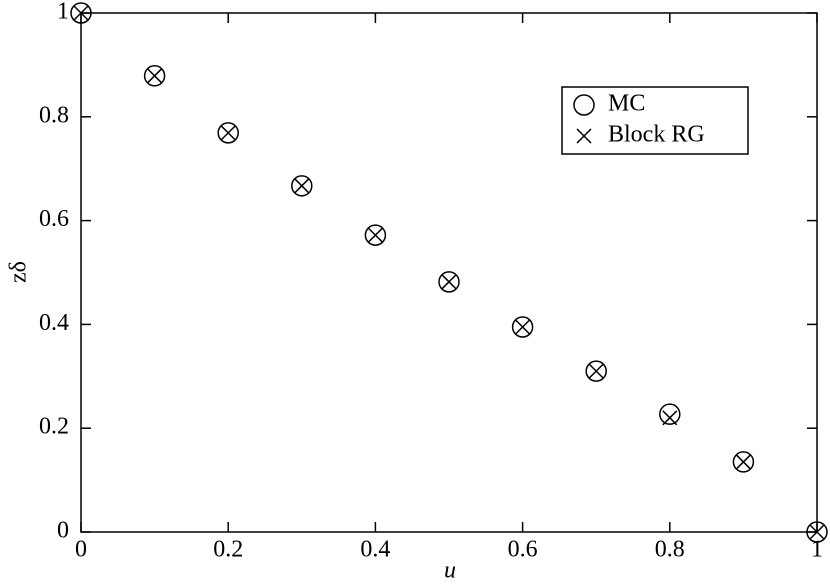 Image resolution: width=830 pixels, height=584 pixels. I want to click on legend-box, so click(655, 120).